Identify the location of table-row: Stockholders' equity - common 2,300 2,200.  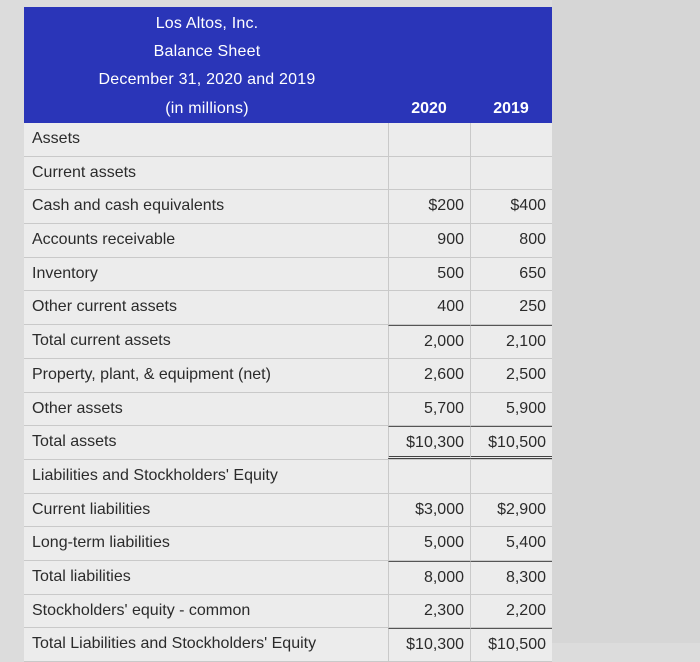
(288, 611).